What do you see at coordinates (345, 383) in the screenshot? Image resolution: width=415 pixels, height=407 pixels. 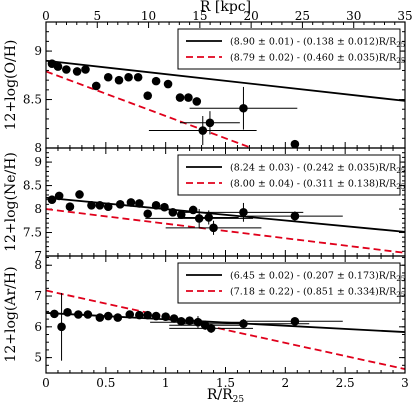 I see `x-tick-label: 2.5` at bounding box center [345, 383].